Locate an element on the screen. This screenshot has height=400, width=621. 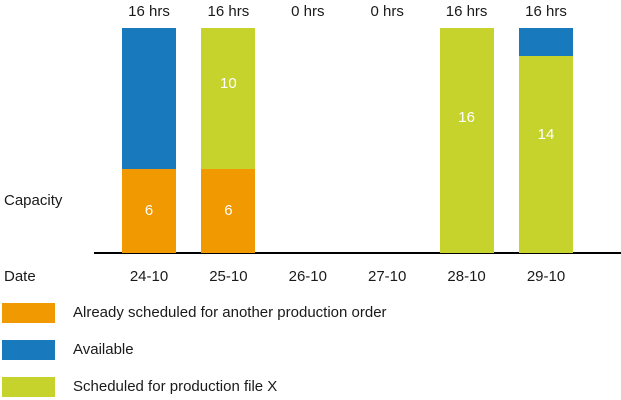
legend-label: Available is located at coordinates (103, 349).